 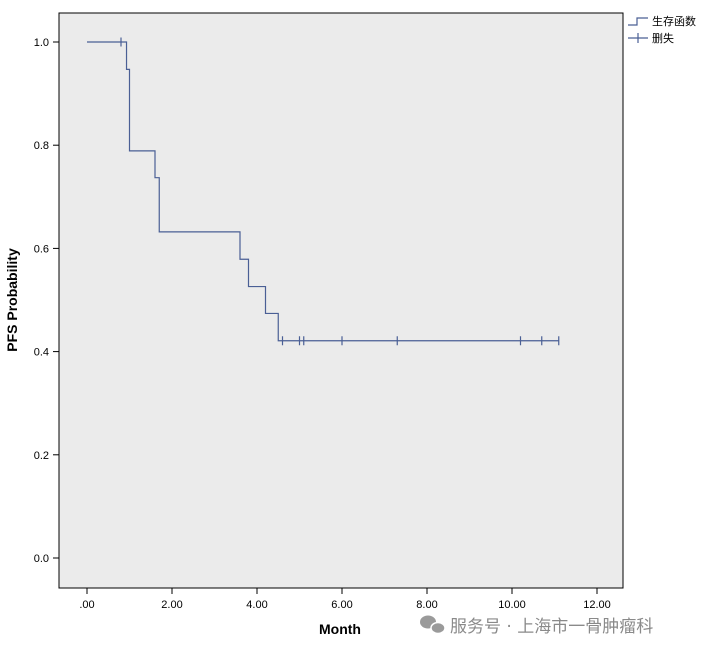 I want to click on legend-label-censored: 删失, so click(x=663, y=38).